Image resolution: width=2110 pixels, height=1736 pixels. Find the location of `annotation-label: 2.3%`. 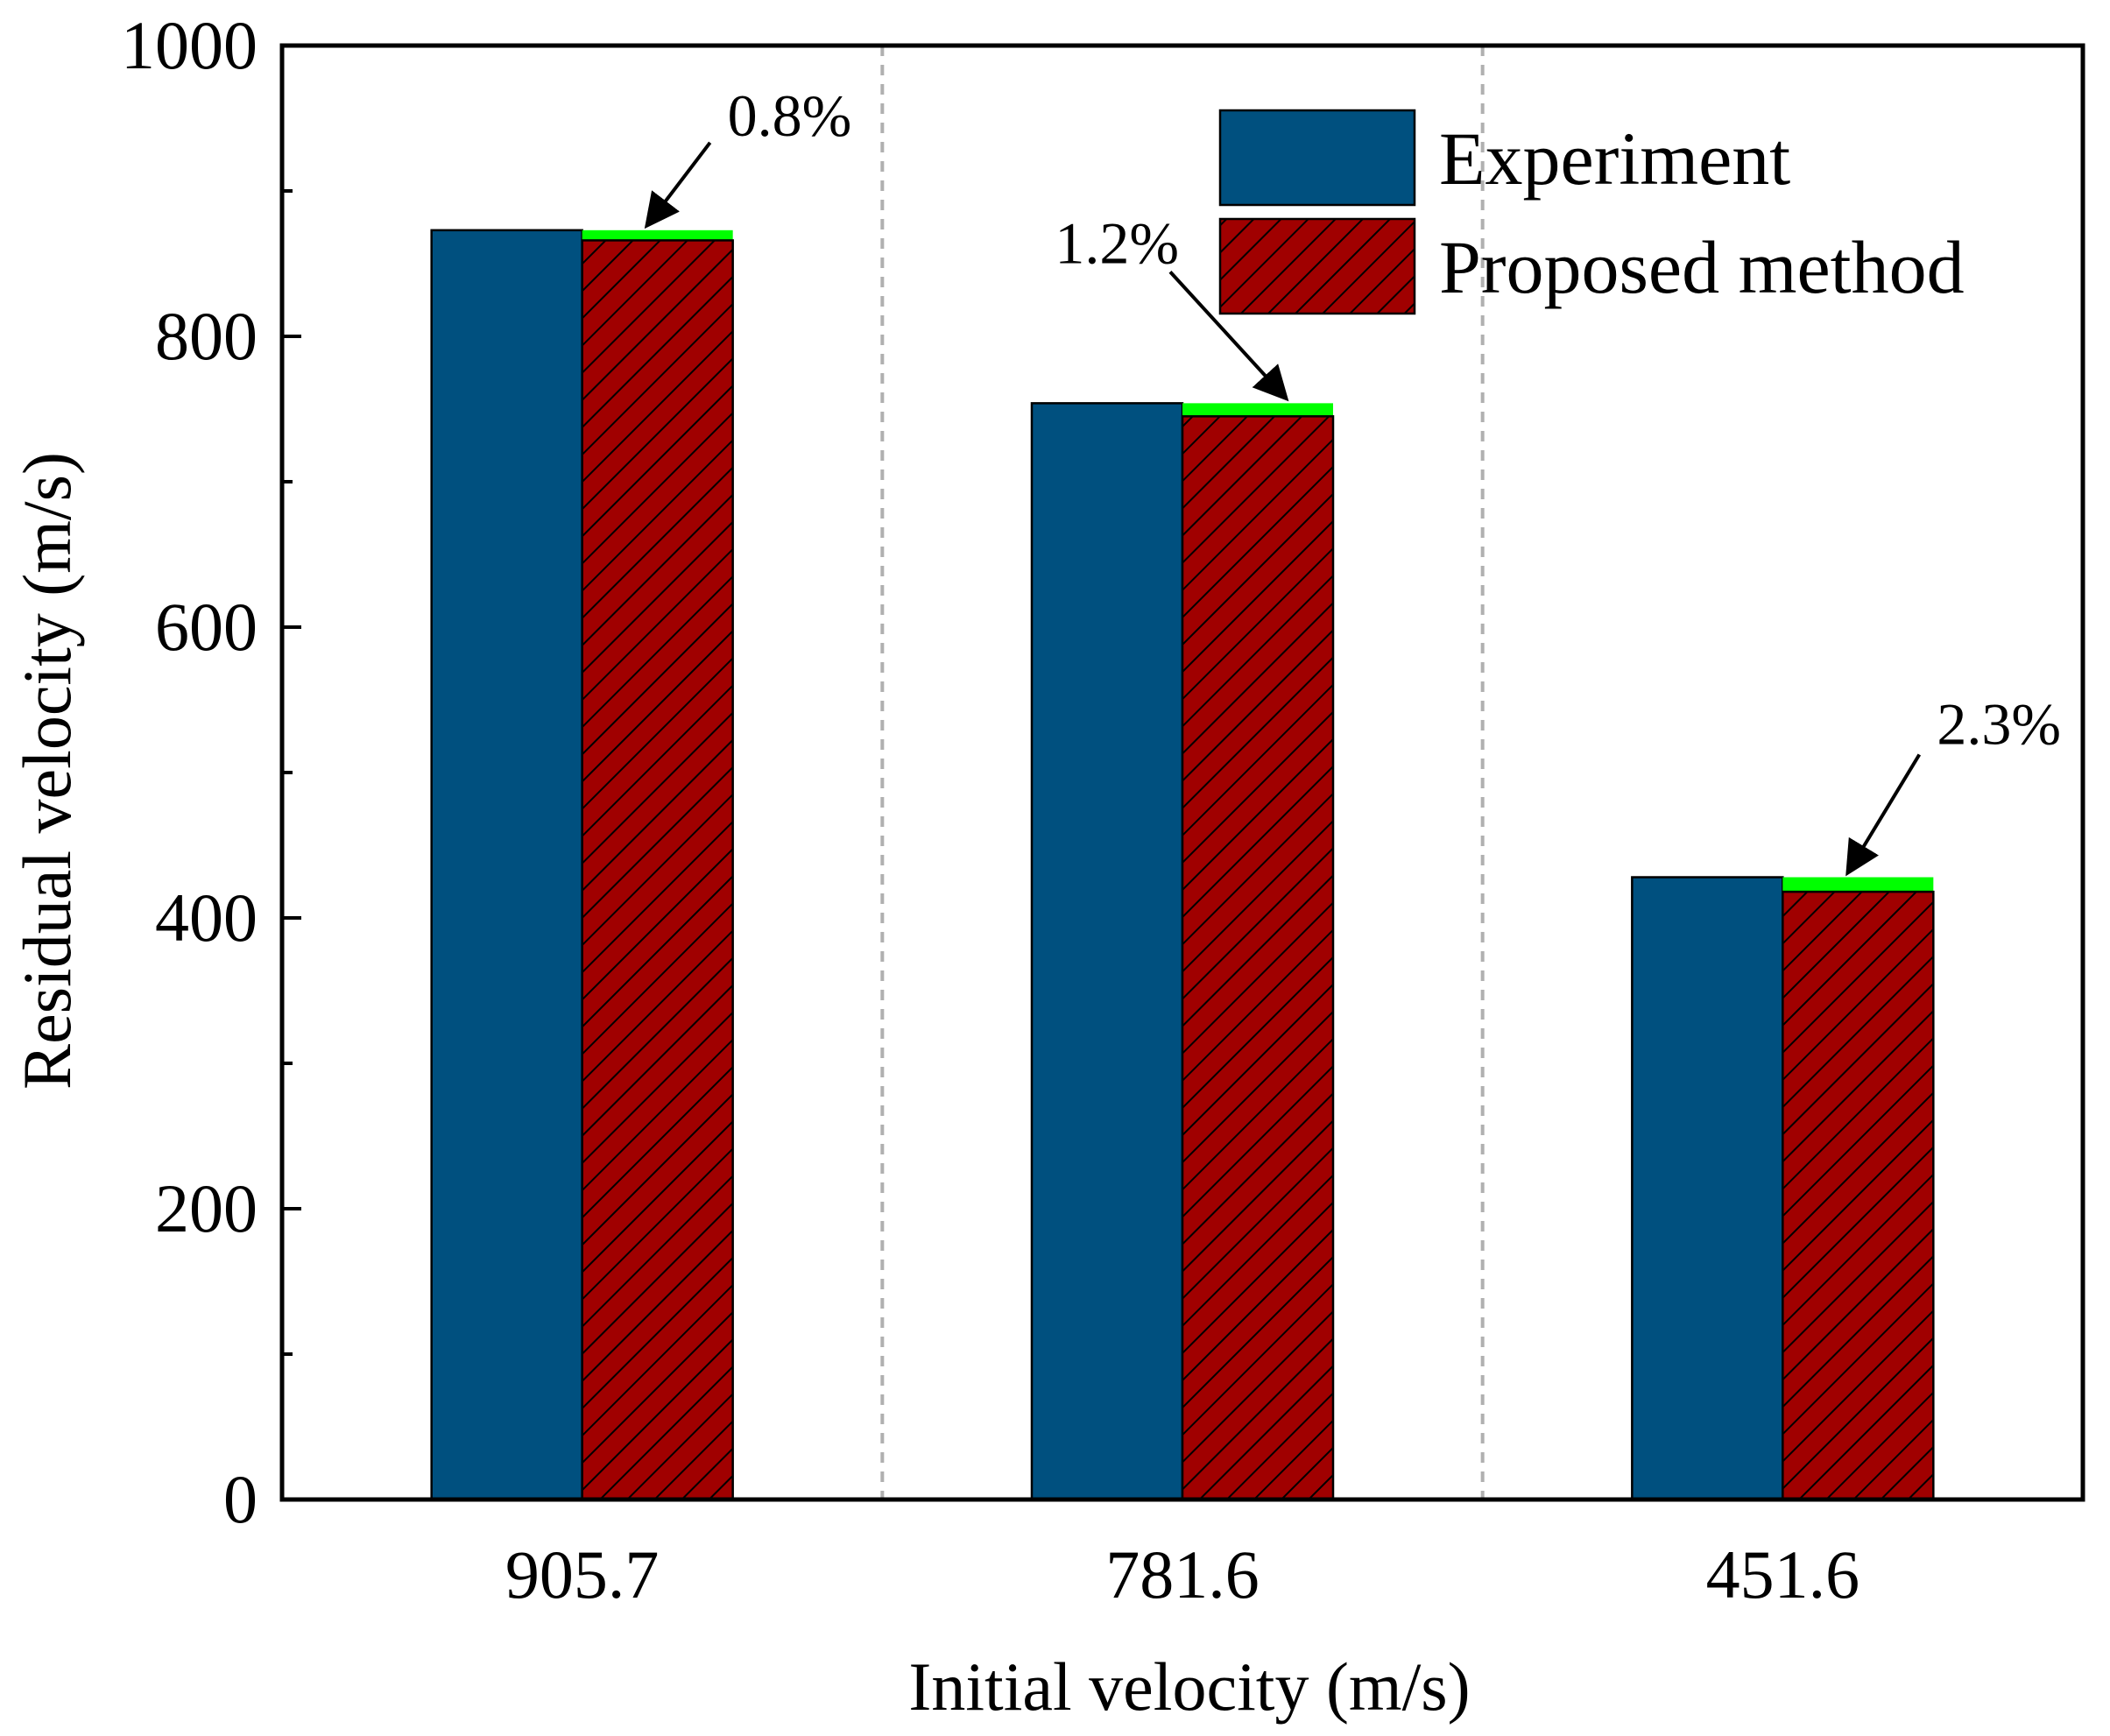

annotation-label: 2.3% is located at coordinates (1999, 724).